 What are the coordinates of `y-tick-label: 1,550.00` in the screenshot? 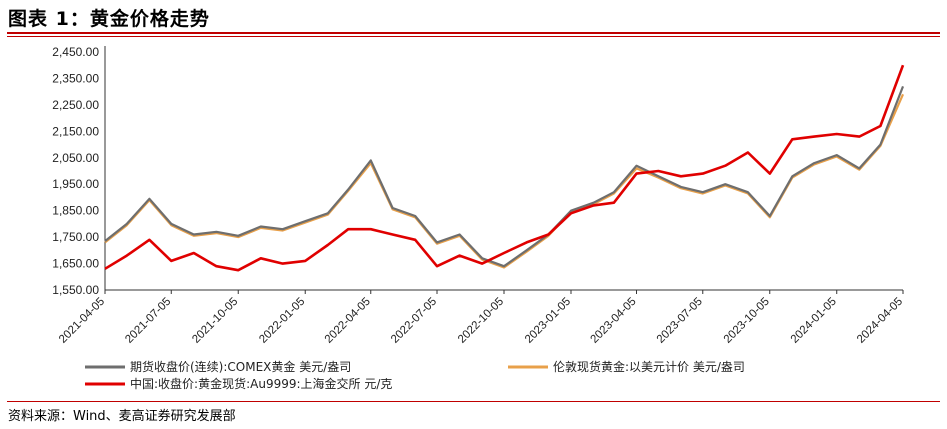 It's located at (75, 290).